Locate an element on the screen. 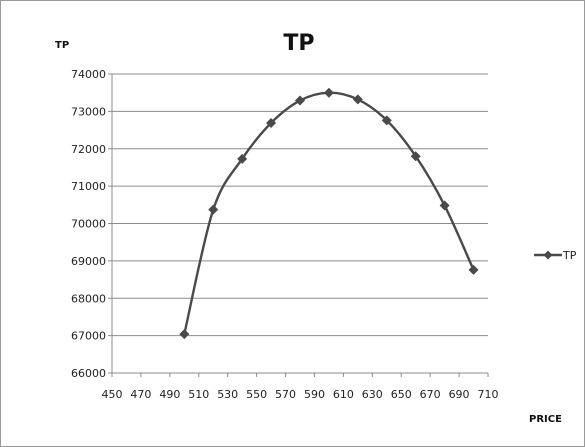 This screenshot has height=447, width=585. x-axis-label: PRICE is located at coordinates (545, 419).